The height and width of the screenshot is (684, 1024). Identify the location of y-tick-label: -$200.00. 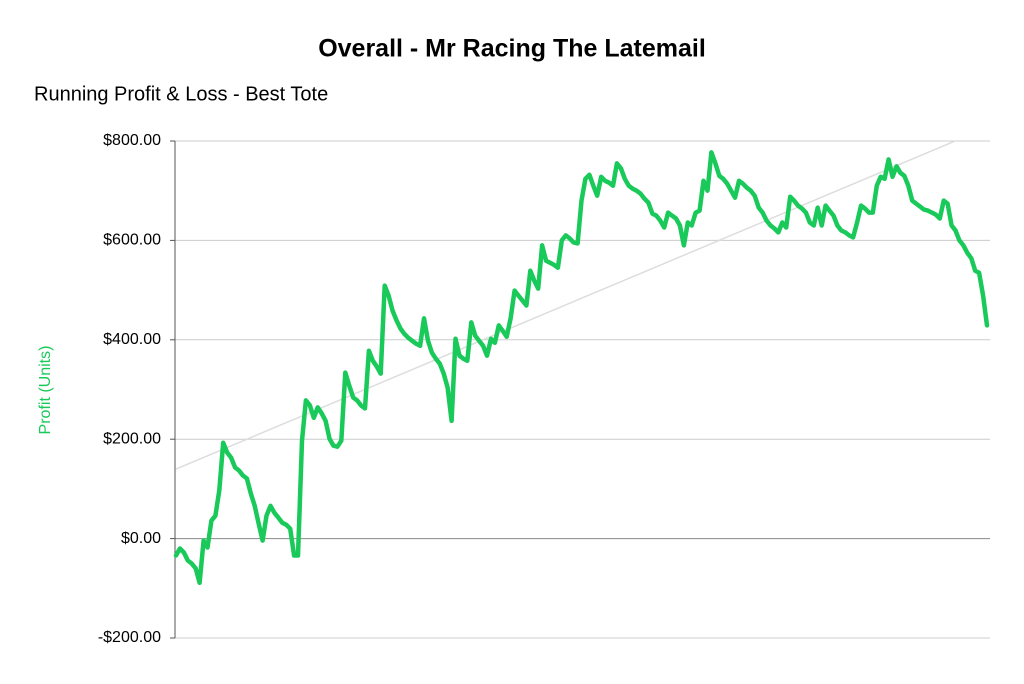
(129, 637).